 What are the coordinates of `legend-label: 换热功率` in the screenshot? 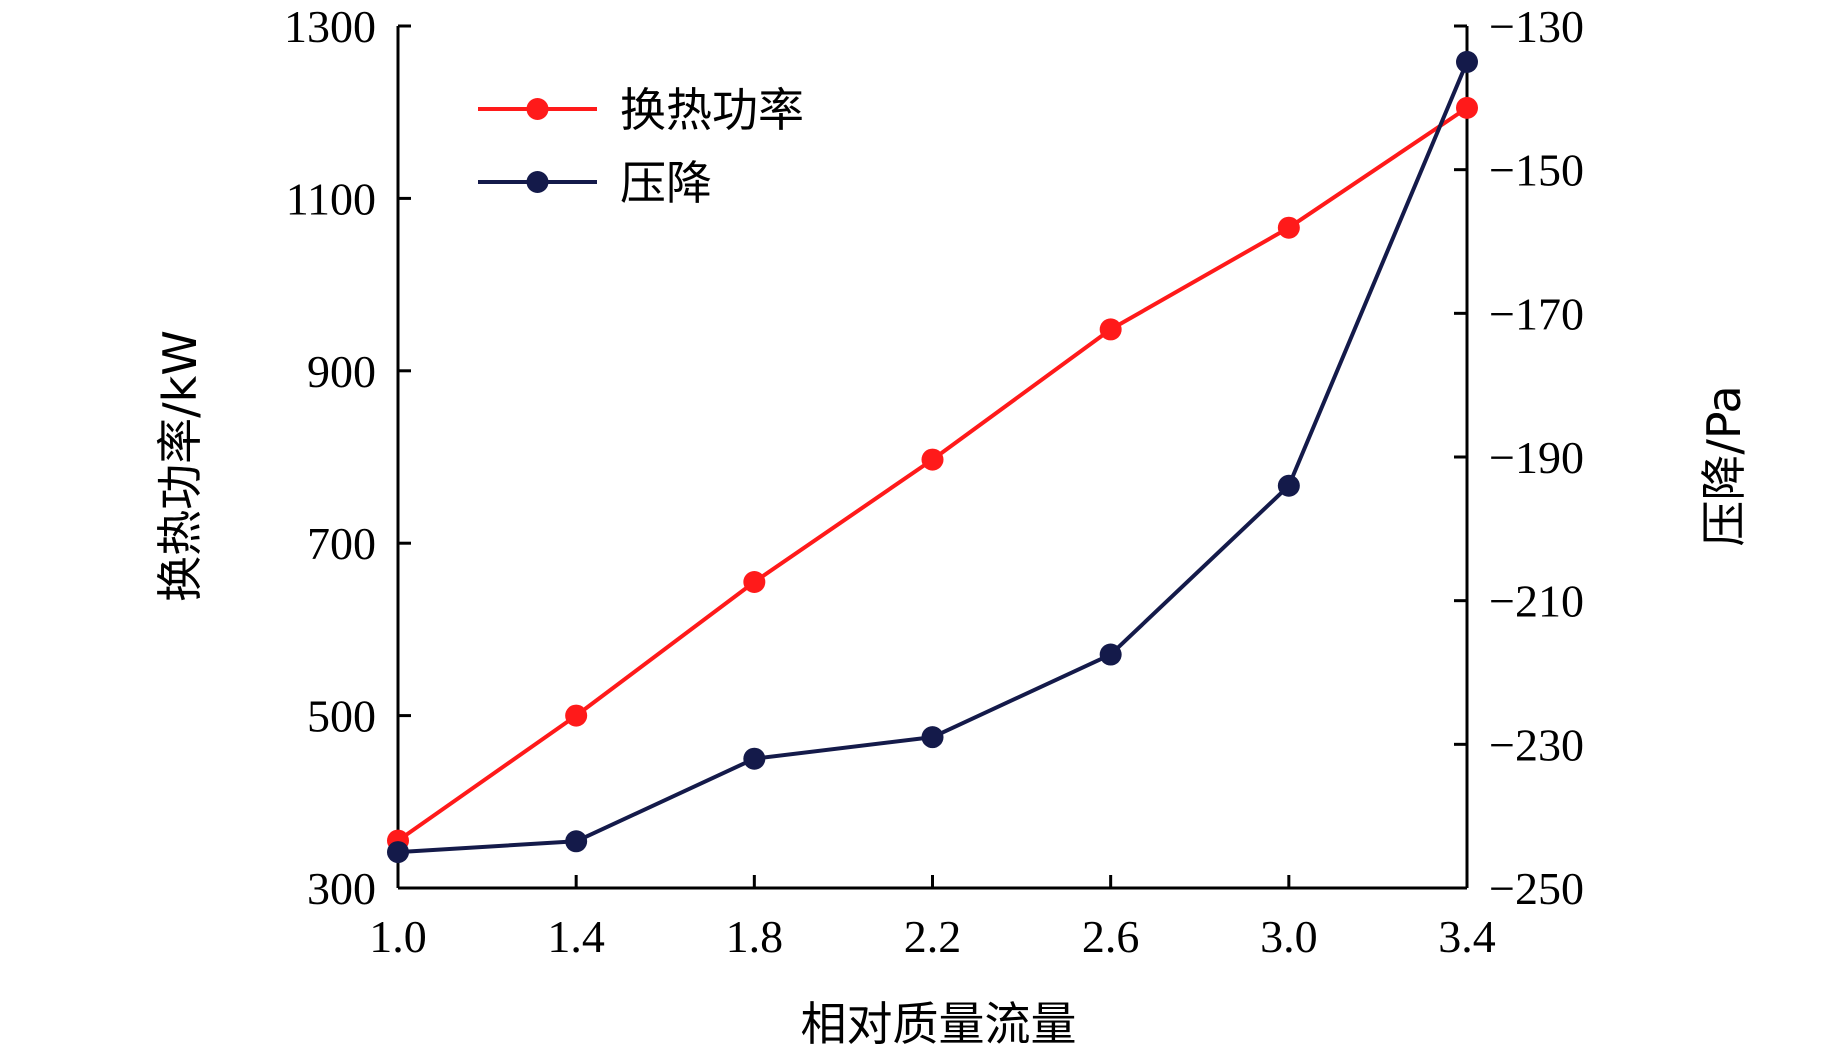 It's located at (712, 110).